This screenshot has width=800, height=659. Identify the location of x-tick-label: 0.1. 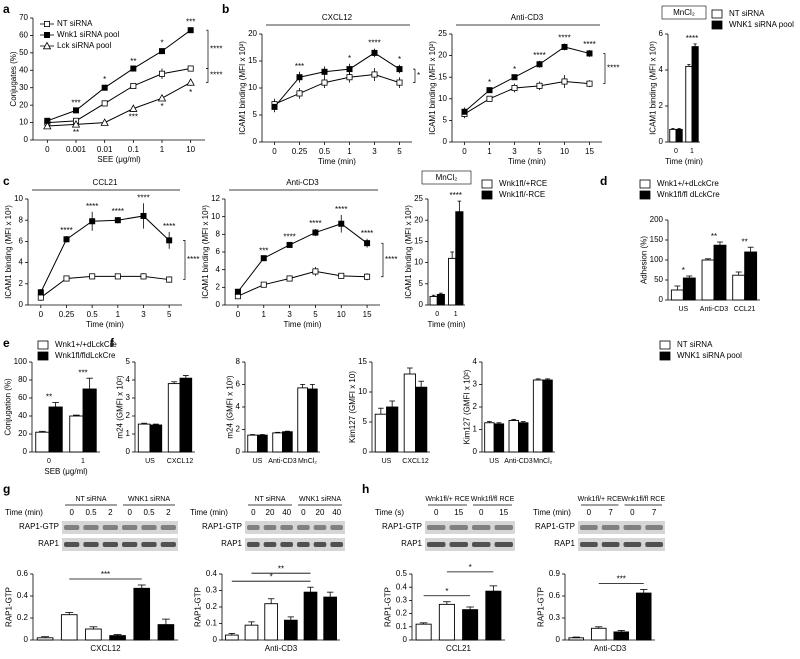
(134, 149).